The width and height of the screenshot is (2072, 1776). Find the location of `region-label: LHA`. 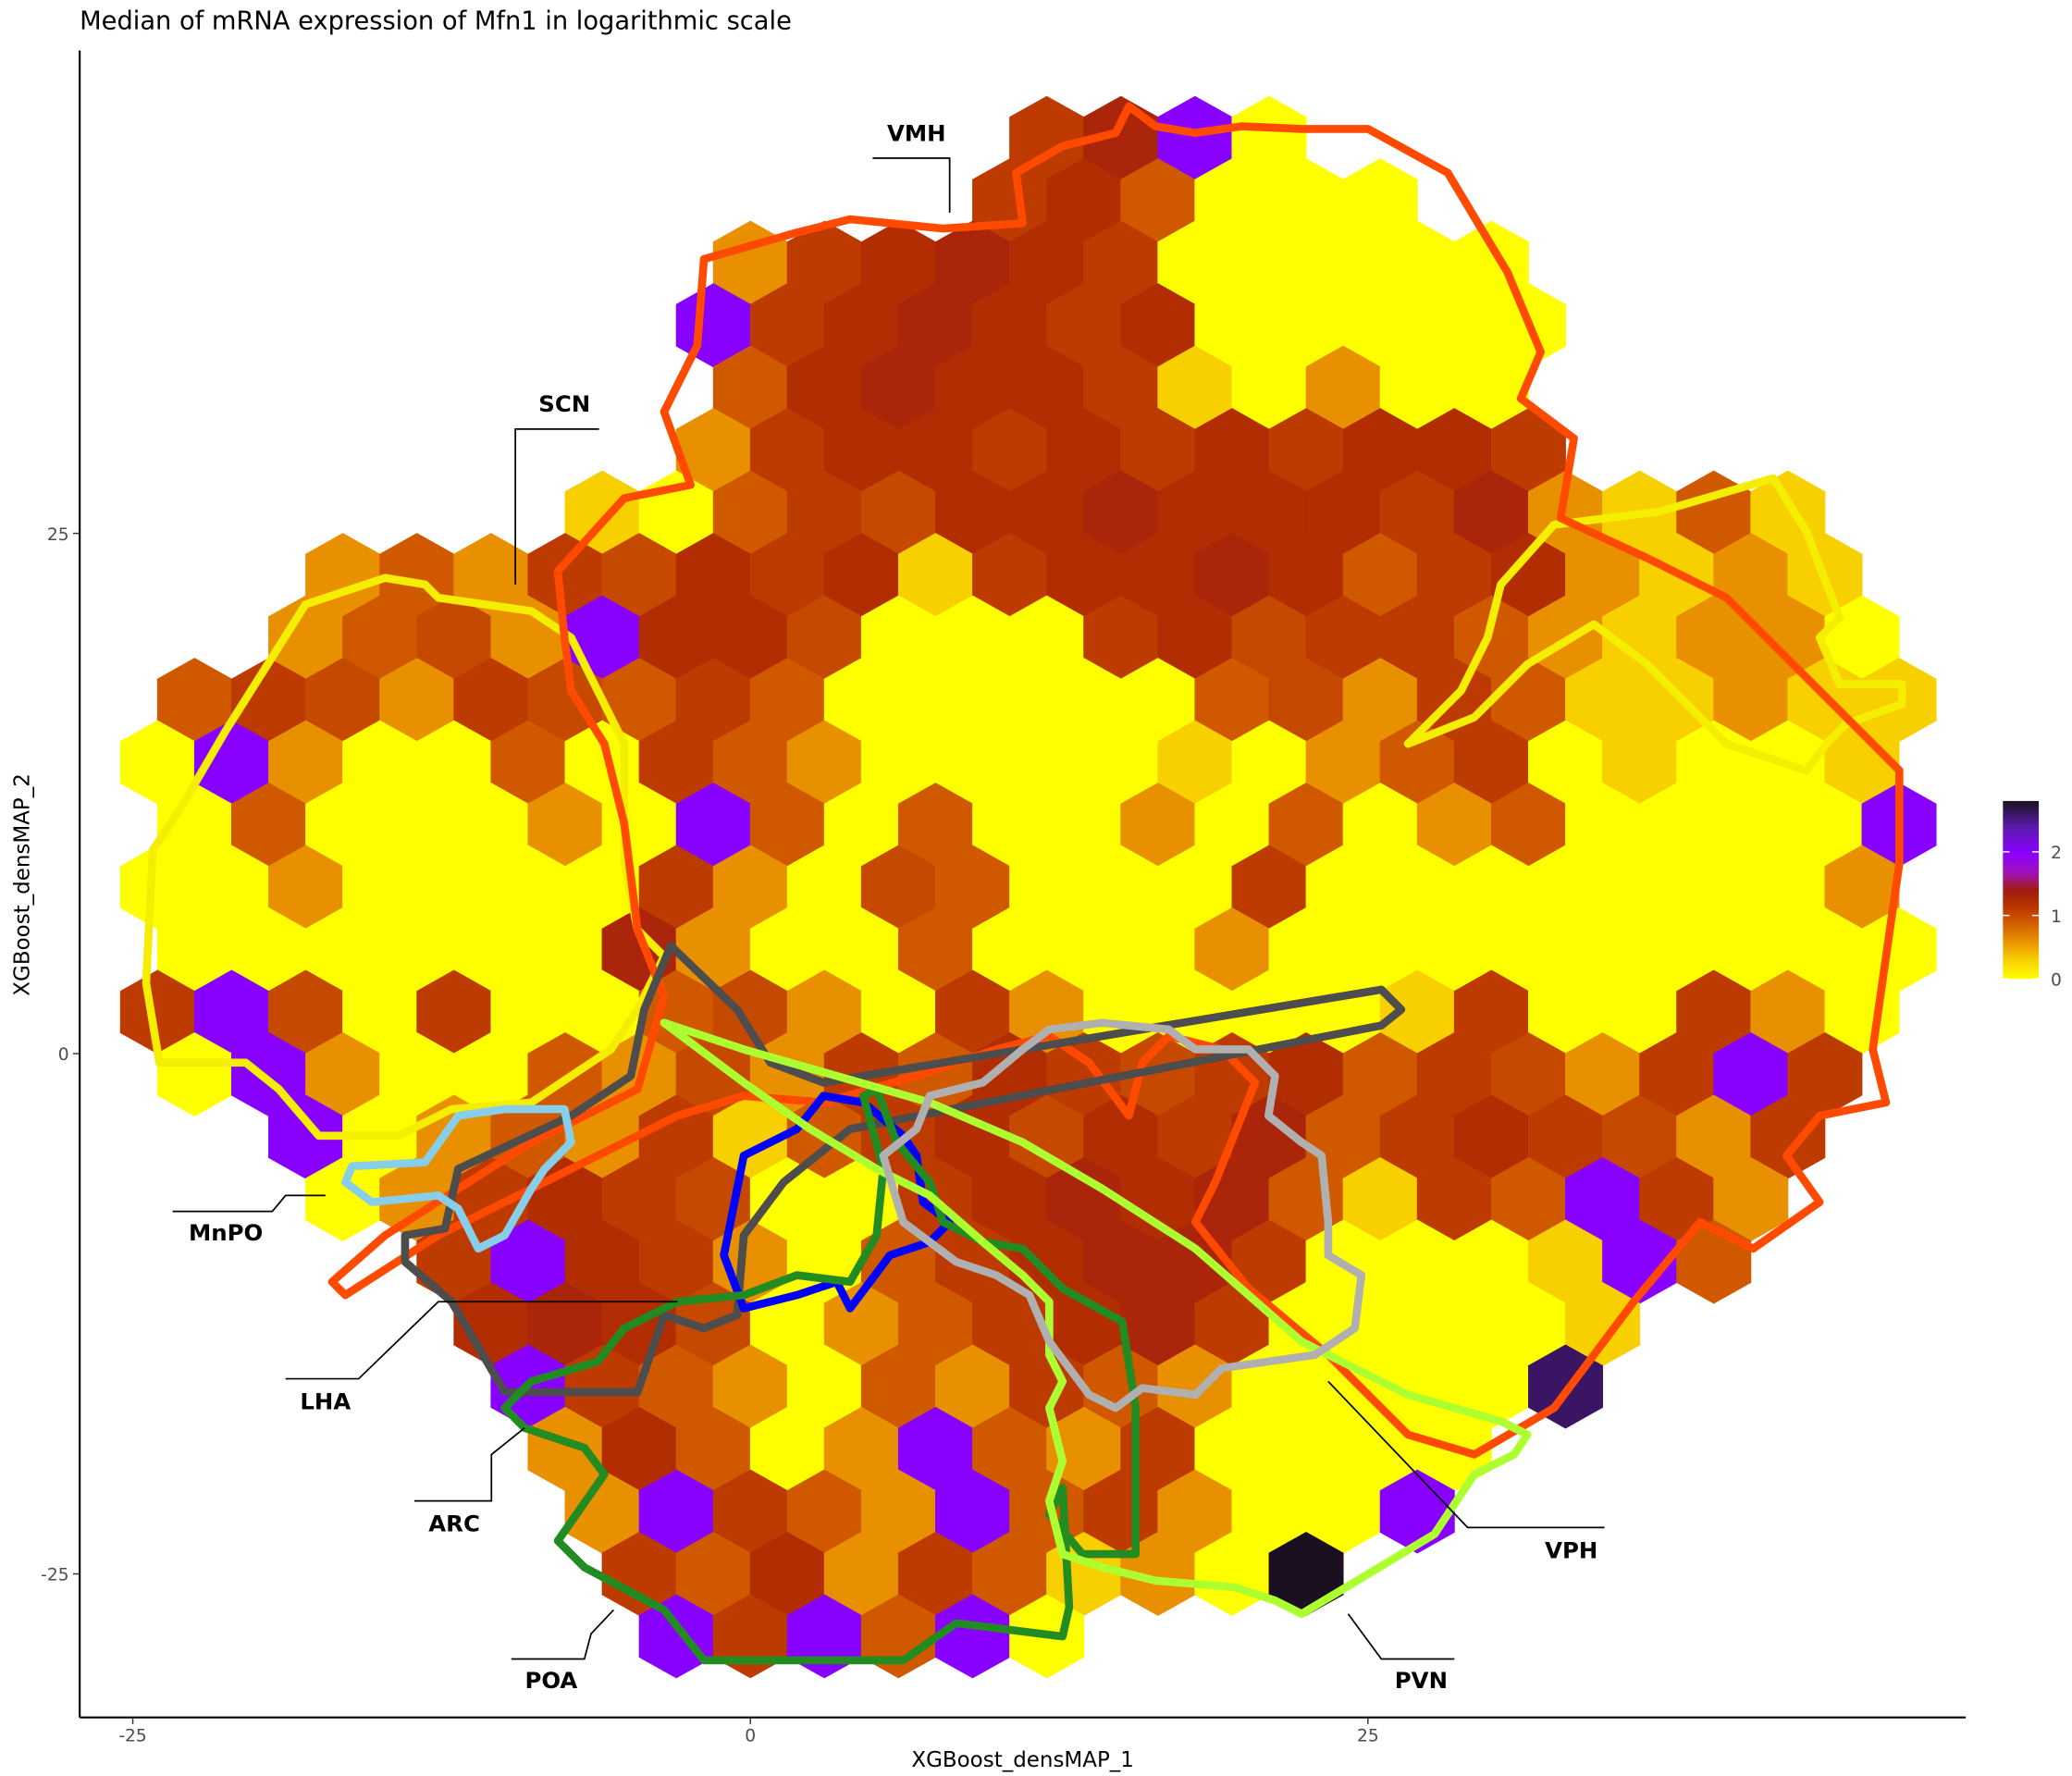

region-label: LHA is located at coordinates (326, 1402).